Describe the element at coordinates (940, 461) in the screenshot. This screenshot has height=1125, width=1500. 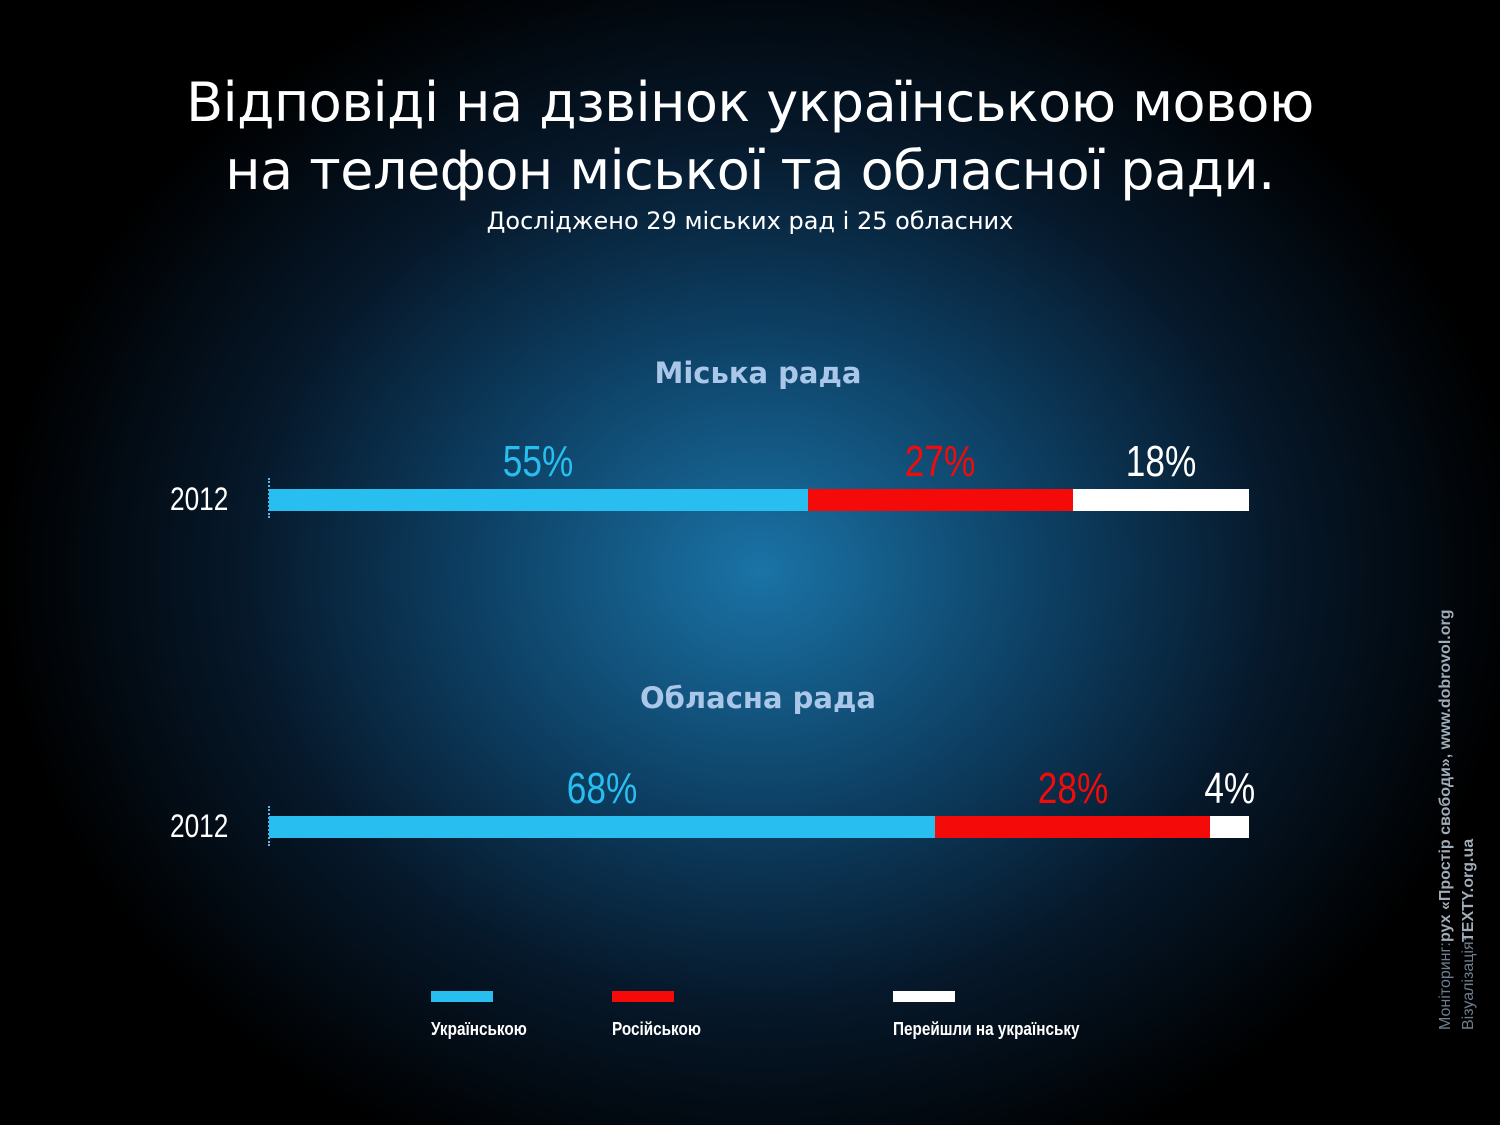
I see `data-label-russian: 27%` at that location.